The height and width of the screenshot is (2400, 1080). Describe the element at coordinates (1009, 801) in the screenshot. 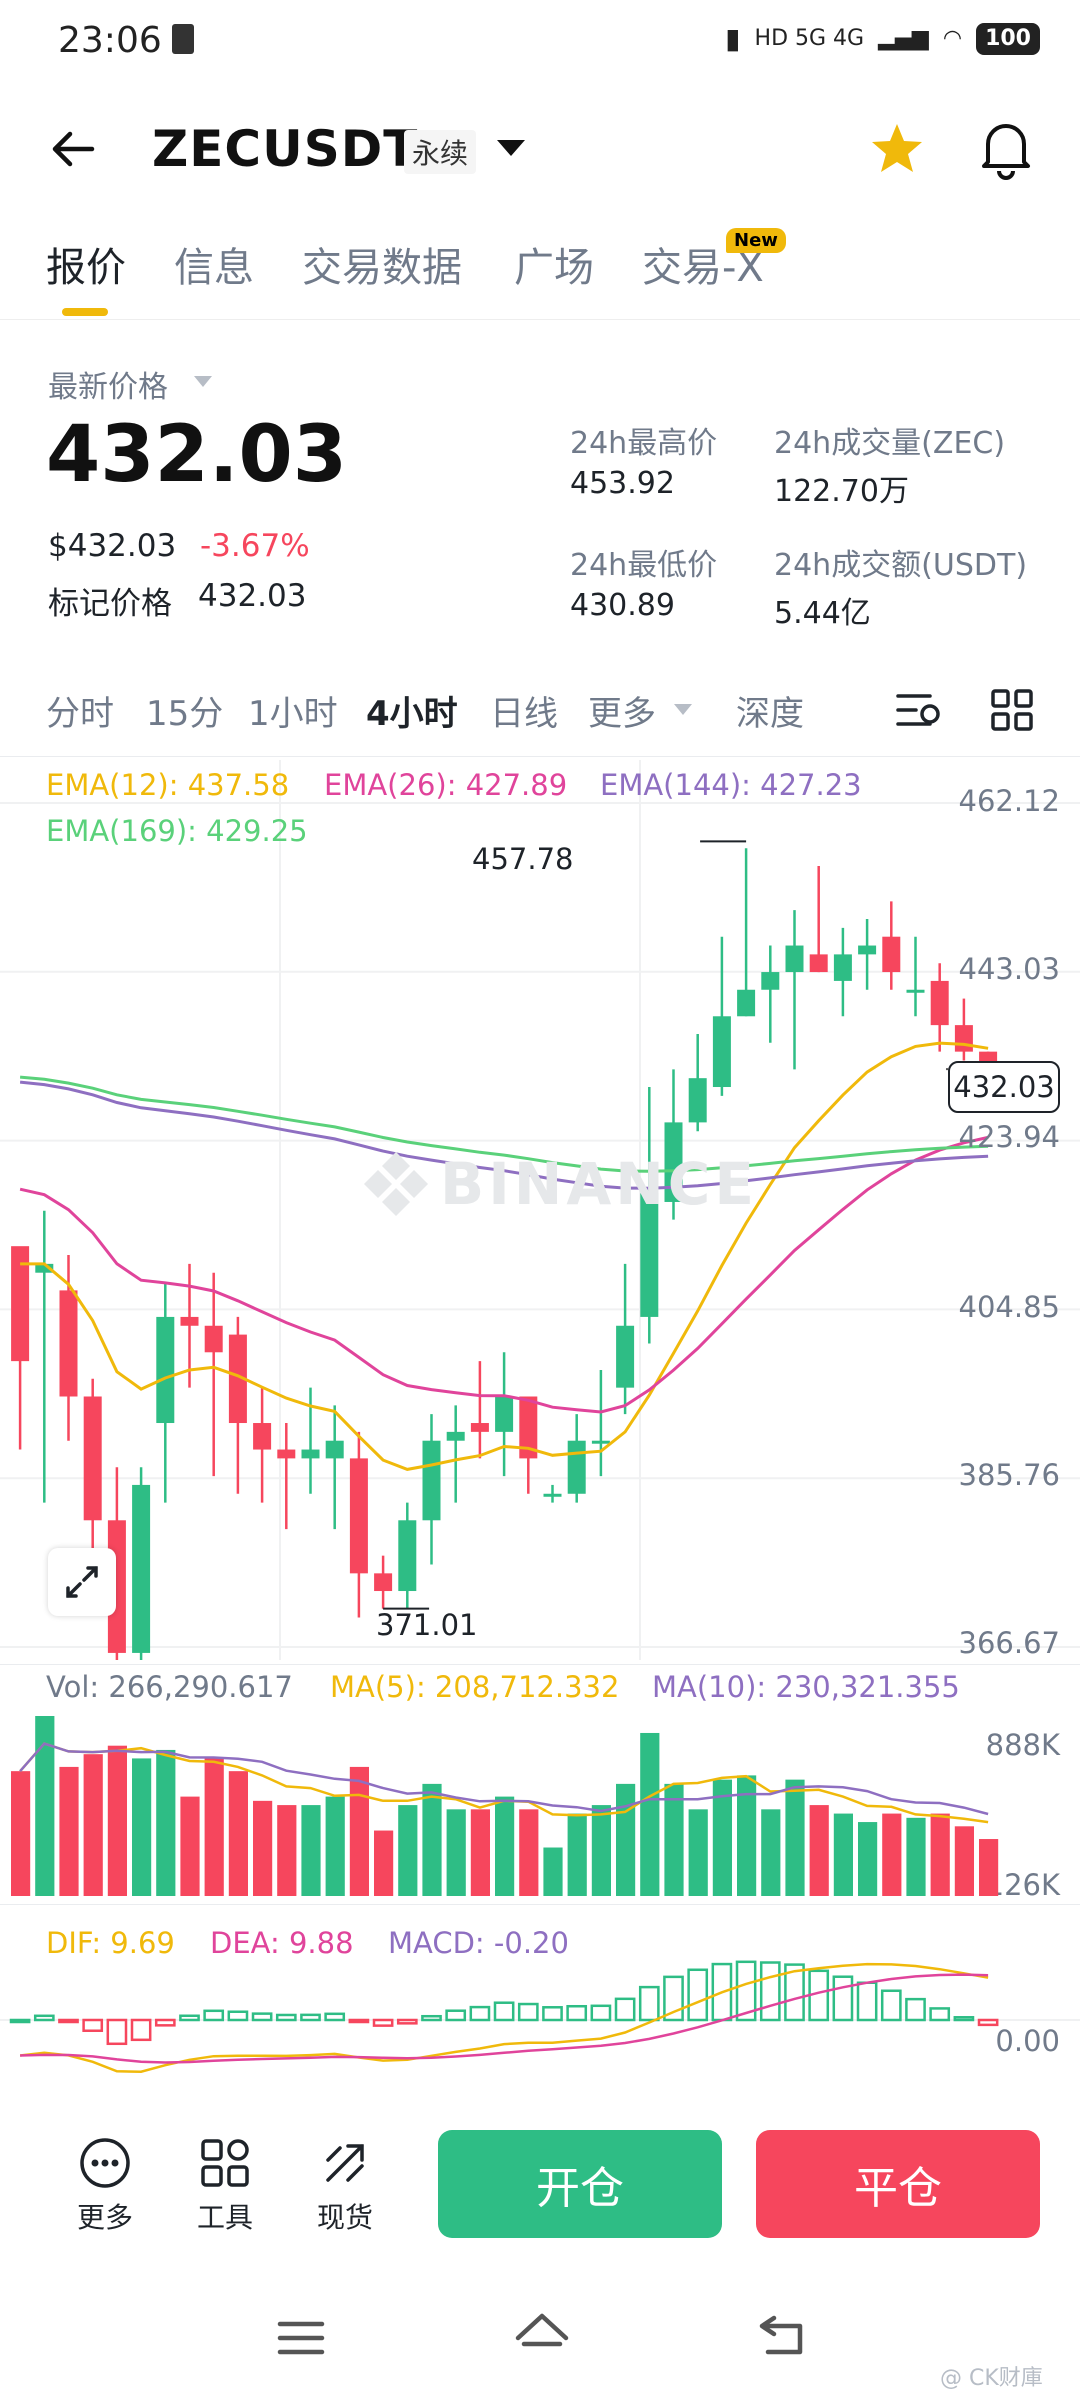

I see `y-tick: 462.12` at that location.